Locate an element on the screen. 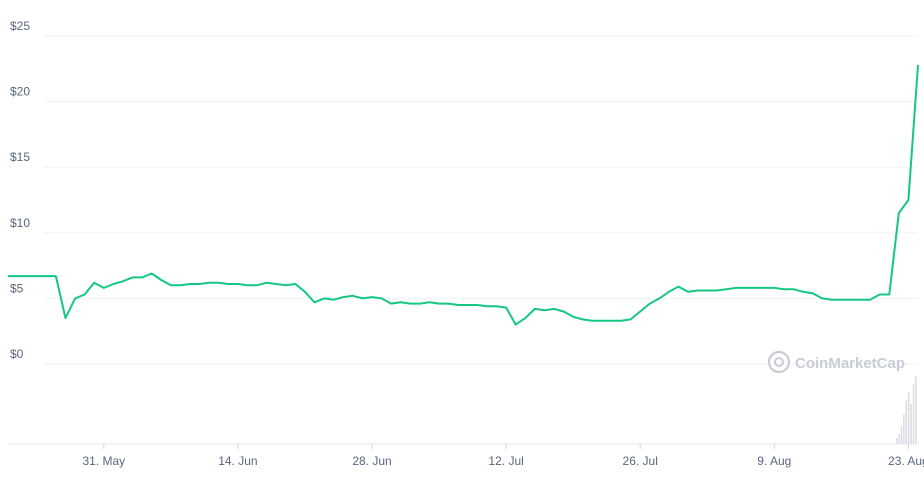  y-tick-label: $20 is located at coordinates (20, 92).